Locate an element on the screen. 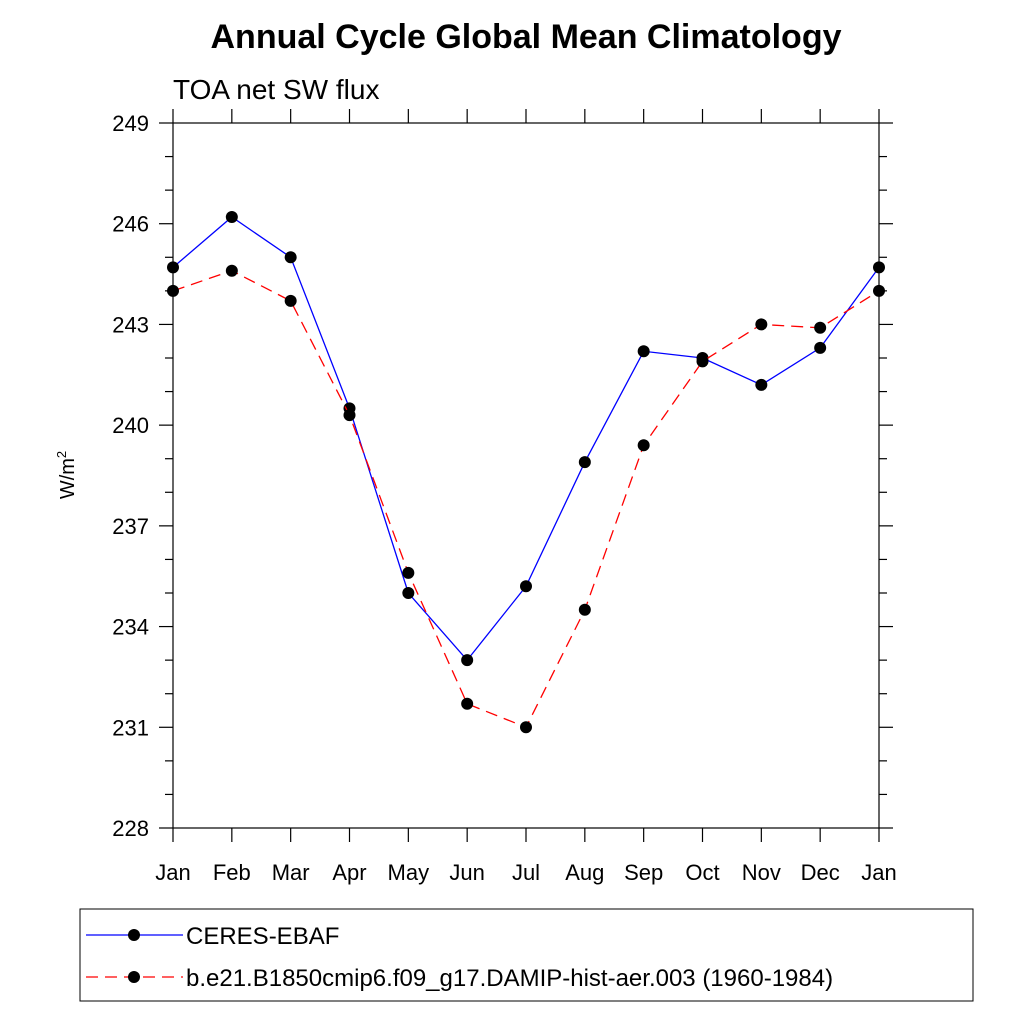 Image resolution: width=1024 pixels, height=1024 pixels. chart-subtitle: TOA net SW flux is located at coordinates (276, 89).